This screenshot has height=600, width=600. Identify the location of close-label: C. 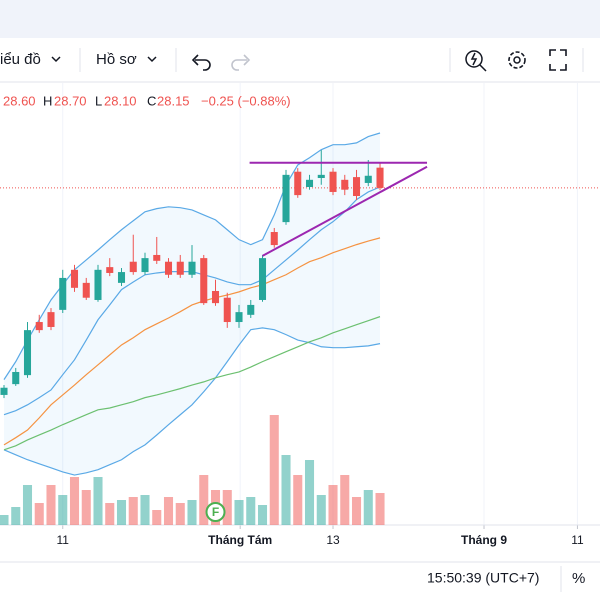
(151, 100).